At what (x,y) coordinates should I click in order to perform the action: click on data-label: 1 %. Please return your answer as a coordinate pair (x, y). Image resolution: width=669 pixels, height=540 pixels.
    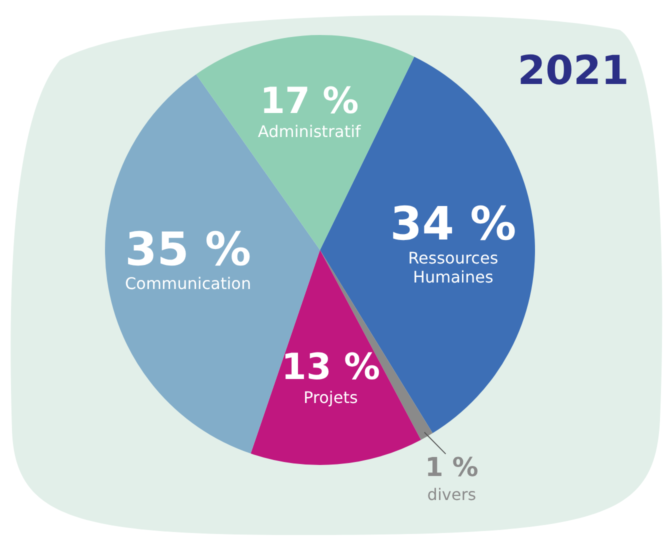
    Looking at the image, I should click on (451, 467).